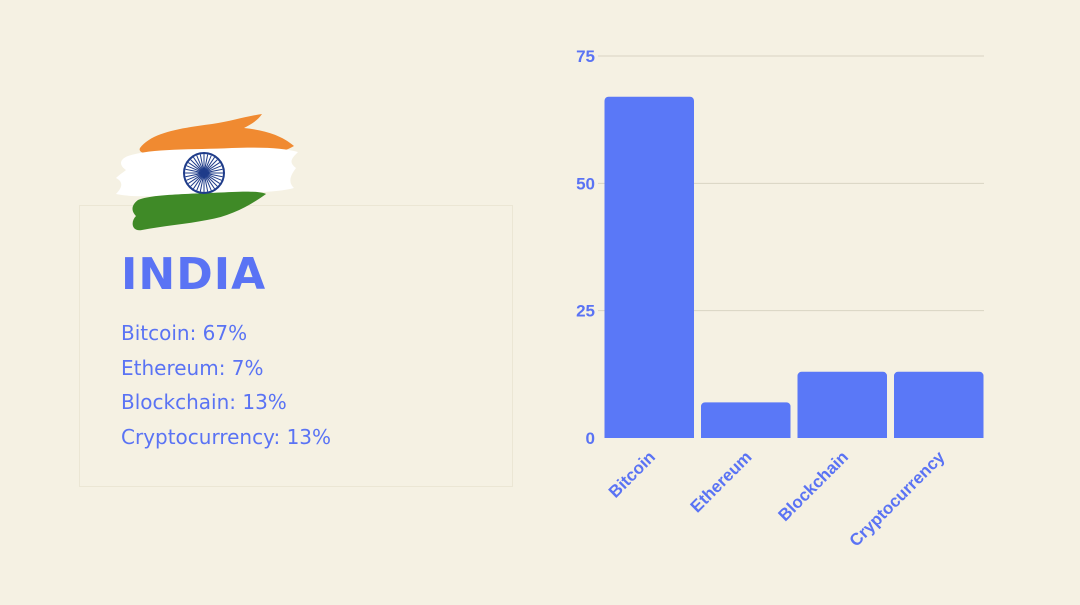 Image resolution: width=1080 pixels, height=605 pixels. Describe the element at coordinates (184, 333) in the screenshot. I see `stat-bitcoin: Bitcoin: 67%` at that location.